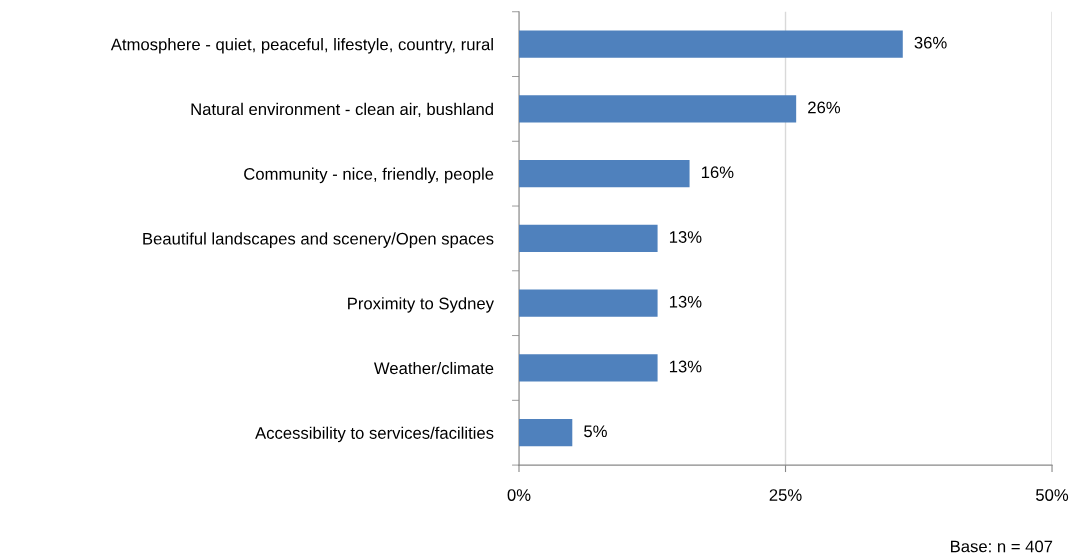  What do you see at coordinates (595, 431) in the screenshot?
I see `data-label: 5%` at bounding box center [595, 431].